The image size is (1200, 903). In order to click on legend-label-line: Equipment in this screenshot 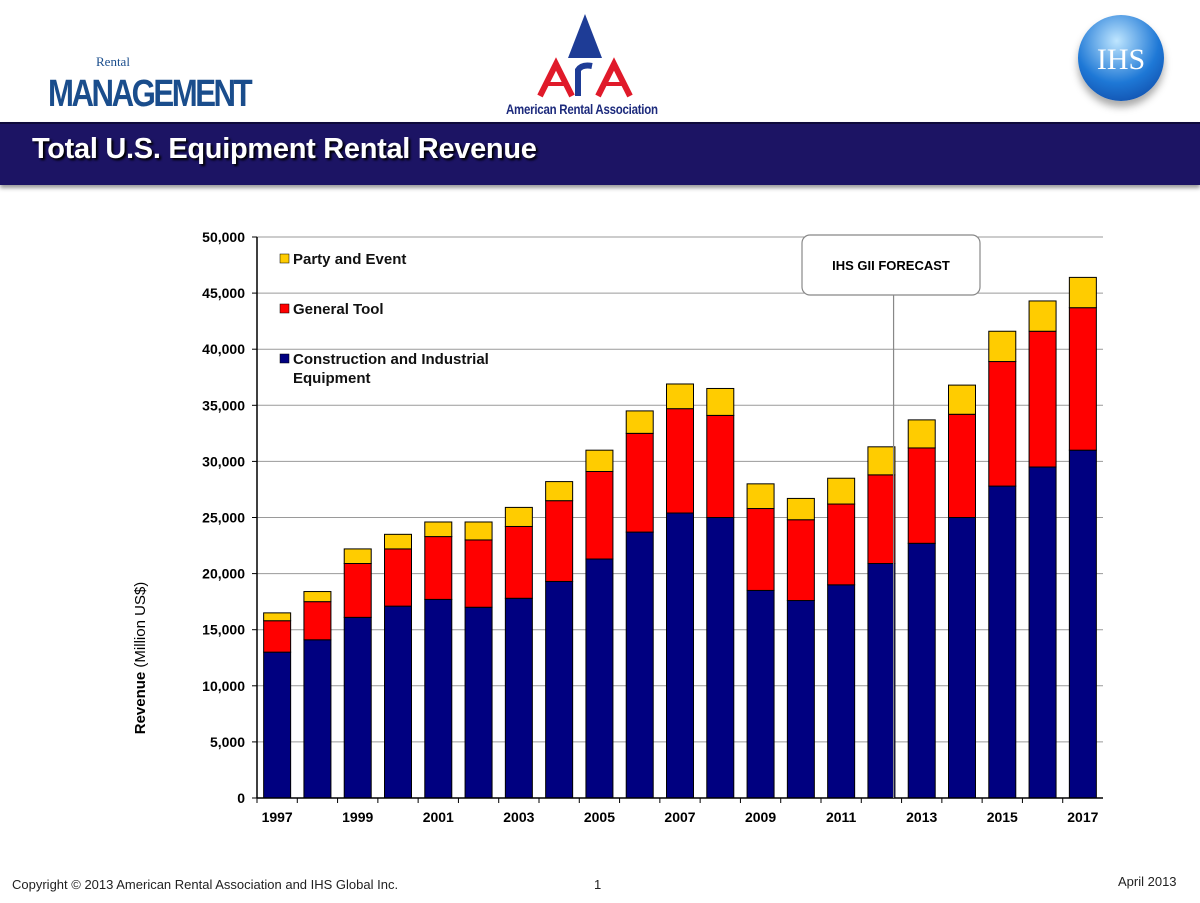, I will do `click(332, 378)`.